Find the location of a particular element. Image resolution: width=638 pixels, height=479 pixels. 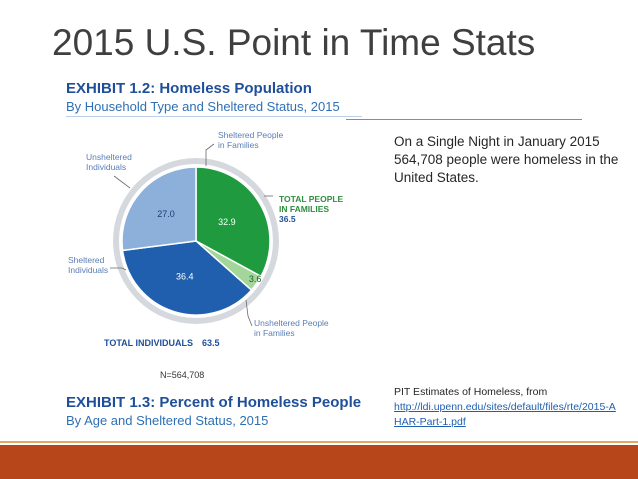

pie-slice-sheltered-families is located at coordinates (233, 222).